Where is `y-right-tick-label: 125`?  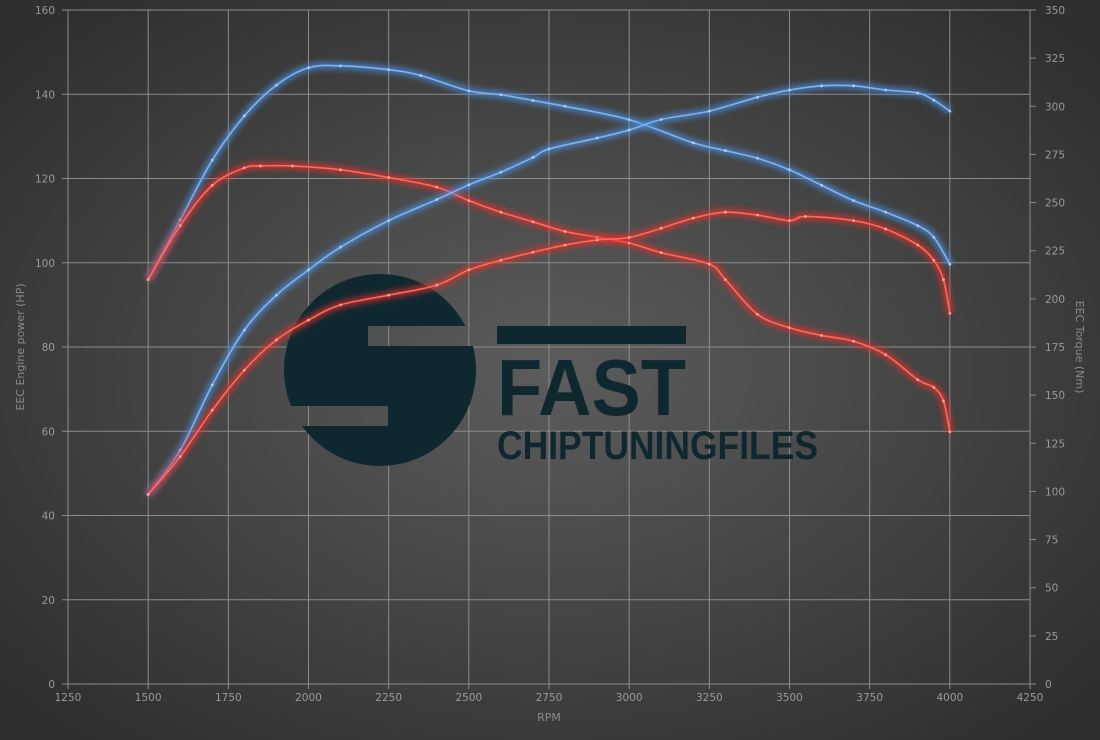 y-right-tick-label: 125 is located at coordinates (1055, 444).